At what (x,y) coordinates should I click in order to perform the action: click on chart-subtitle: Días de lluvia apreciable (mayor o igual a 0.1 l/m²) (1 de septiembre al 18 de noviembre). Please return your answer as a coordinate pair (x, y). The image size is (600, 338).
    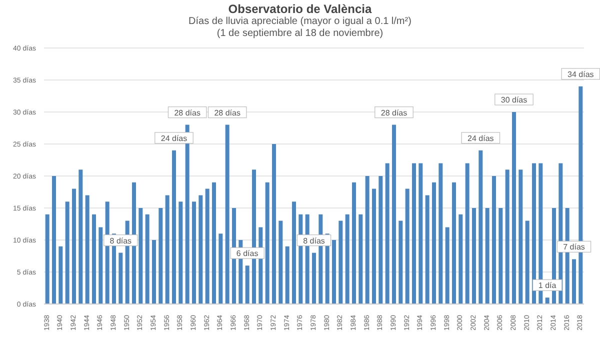
    Looking at the image, I should click on (300, 28).